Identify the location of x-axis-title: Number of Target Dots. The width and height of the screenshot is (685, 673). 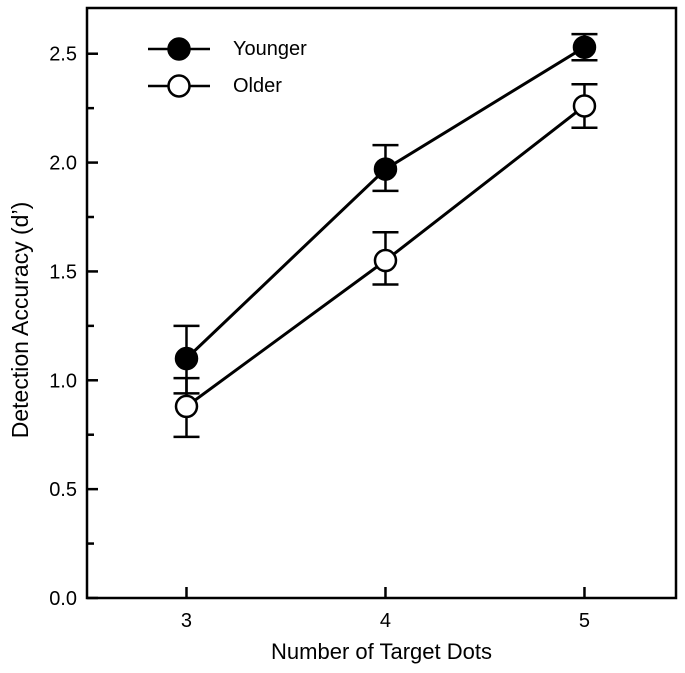
(381, 651).